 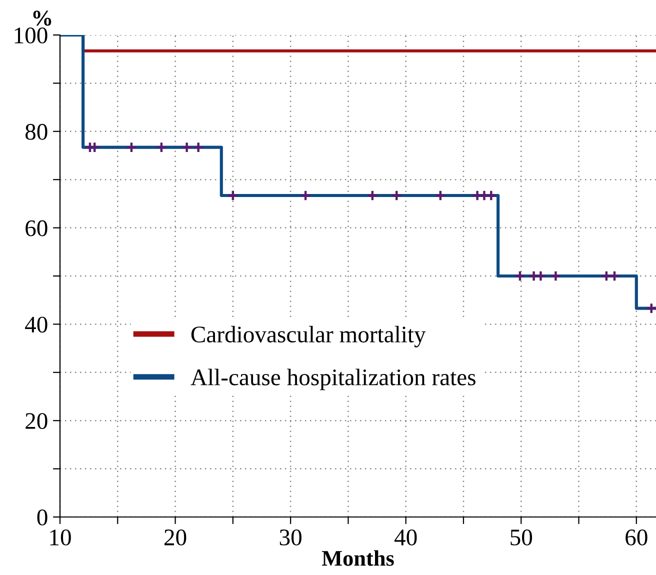 I want to click on x-tick-label: 30, so click(x=291, y=537).